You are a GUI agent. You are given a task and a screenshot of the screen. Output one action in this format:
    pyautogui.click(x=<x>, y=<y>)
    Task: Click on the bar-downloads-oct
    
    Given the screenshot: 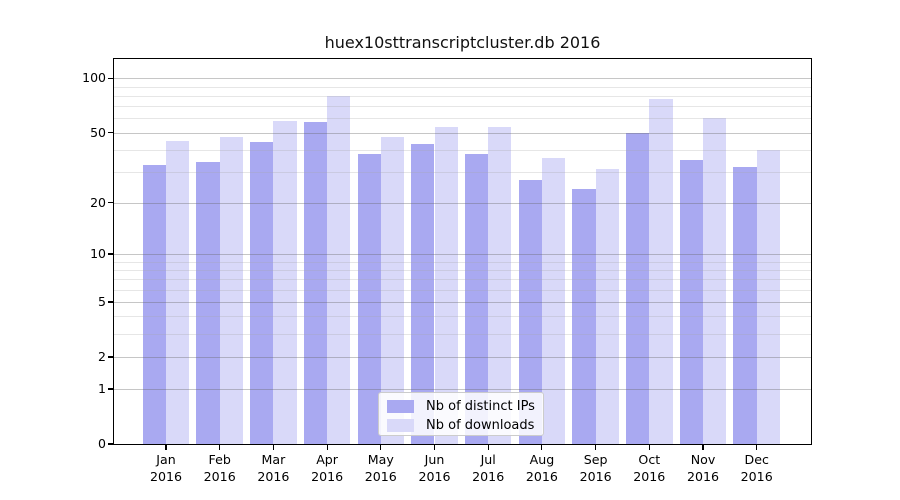 What is the action you would take?
    pyautogui.click(x=661, y=271)
    